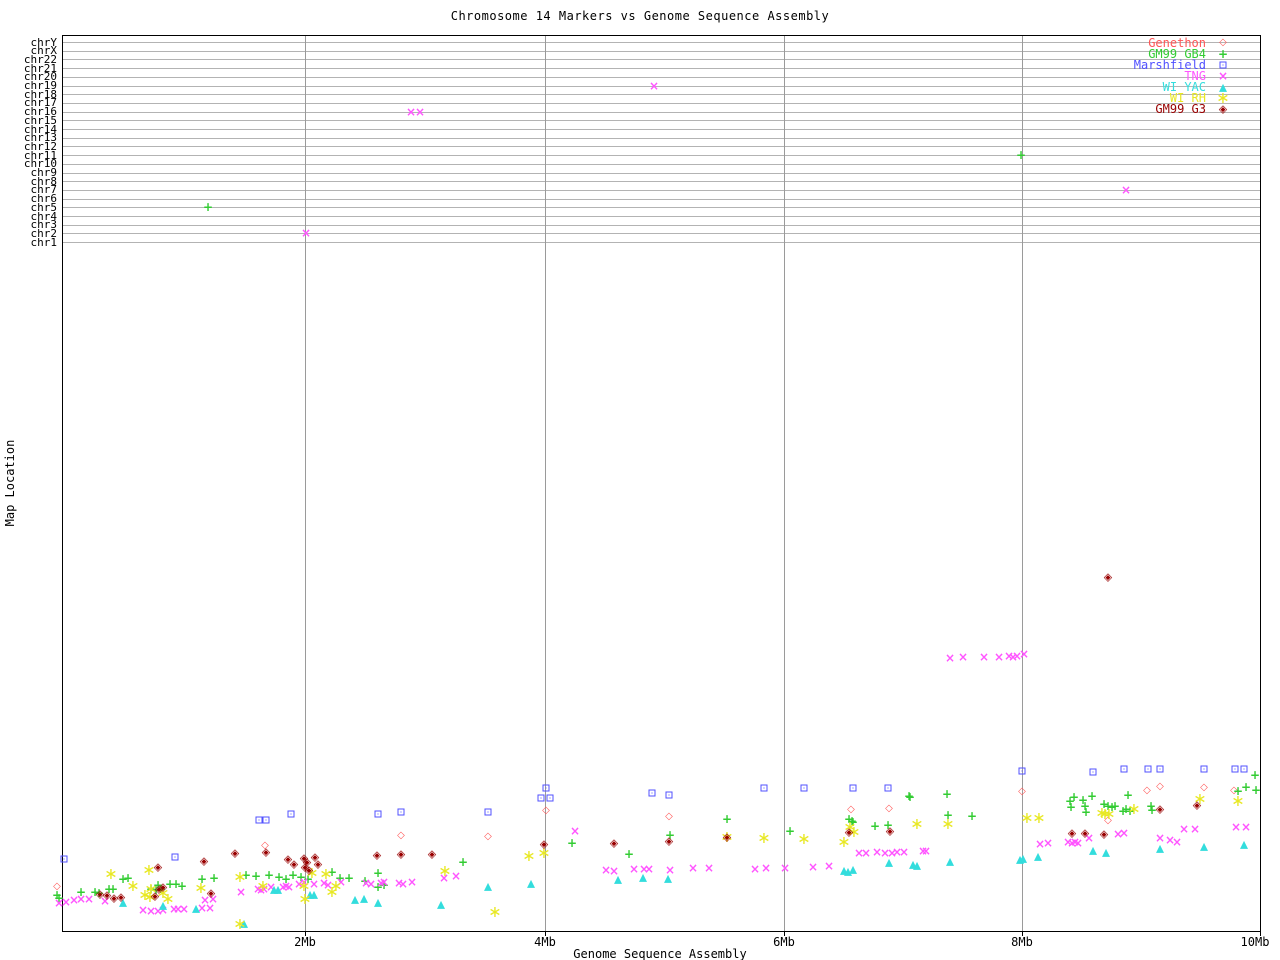  What do you see at coordinates (40, 120) in the screenshot?
I see `y-tick-label-chr15: chr15` at bounding box center [40, 120].